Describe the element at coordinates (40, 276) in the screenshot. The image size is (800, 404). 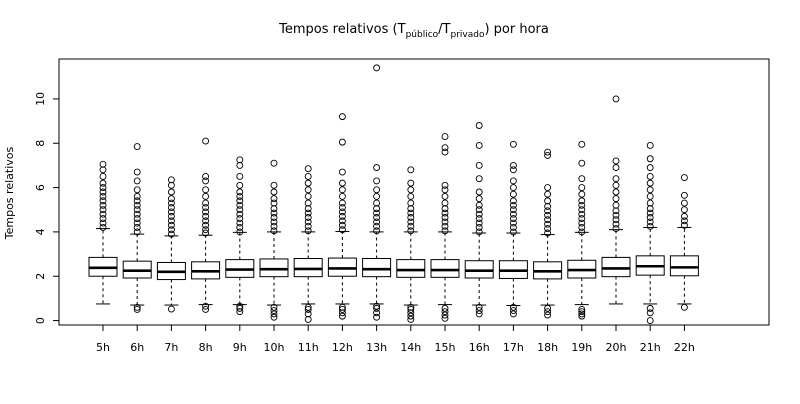
I see `y-tick-label: 2` at that location.